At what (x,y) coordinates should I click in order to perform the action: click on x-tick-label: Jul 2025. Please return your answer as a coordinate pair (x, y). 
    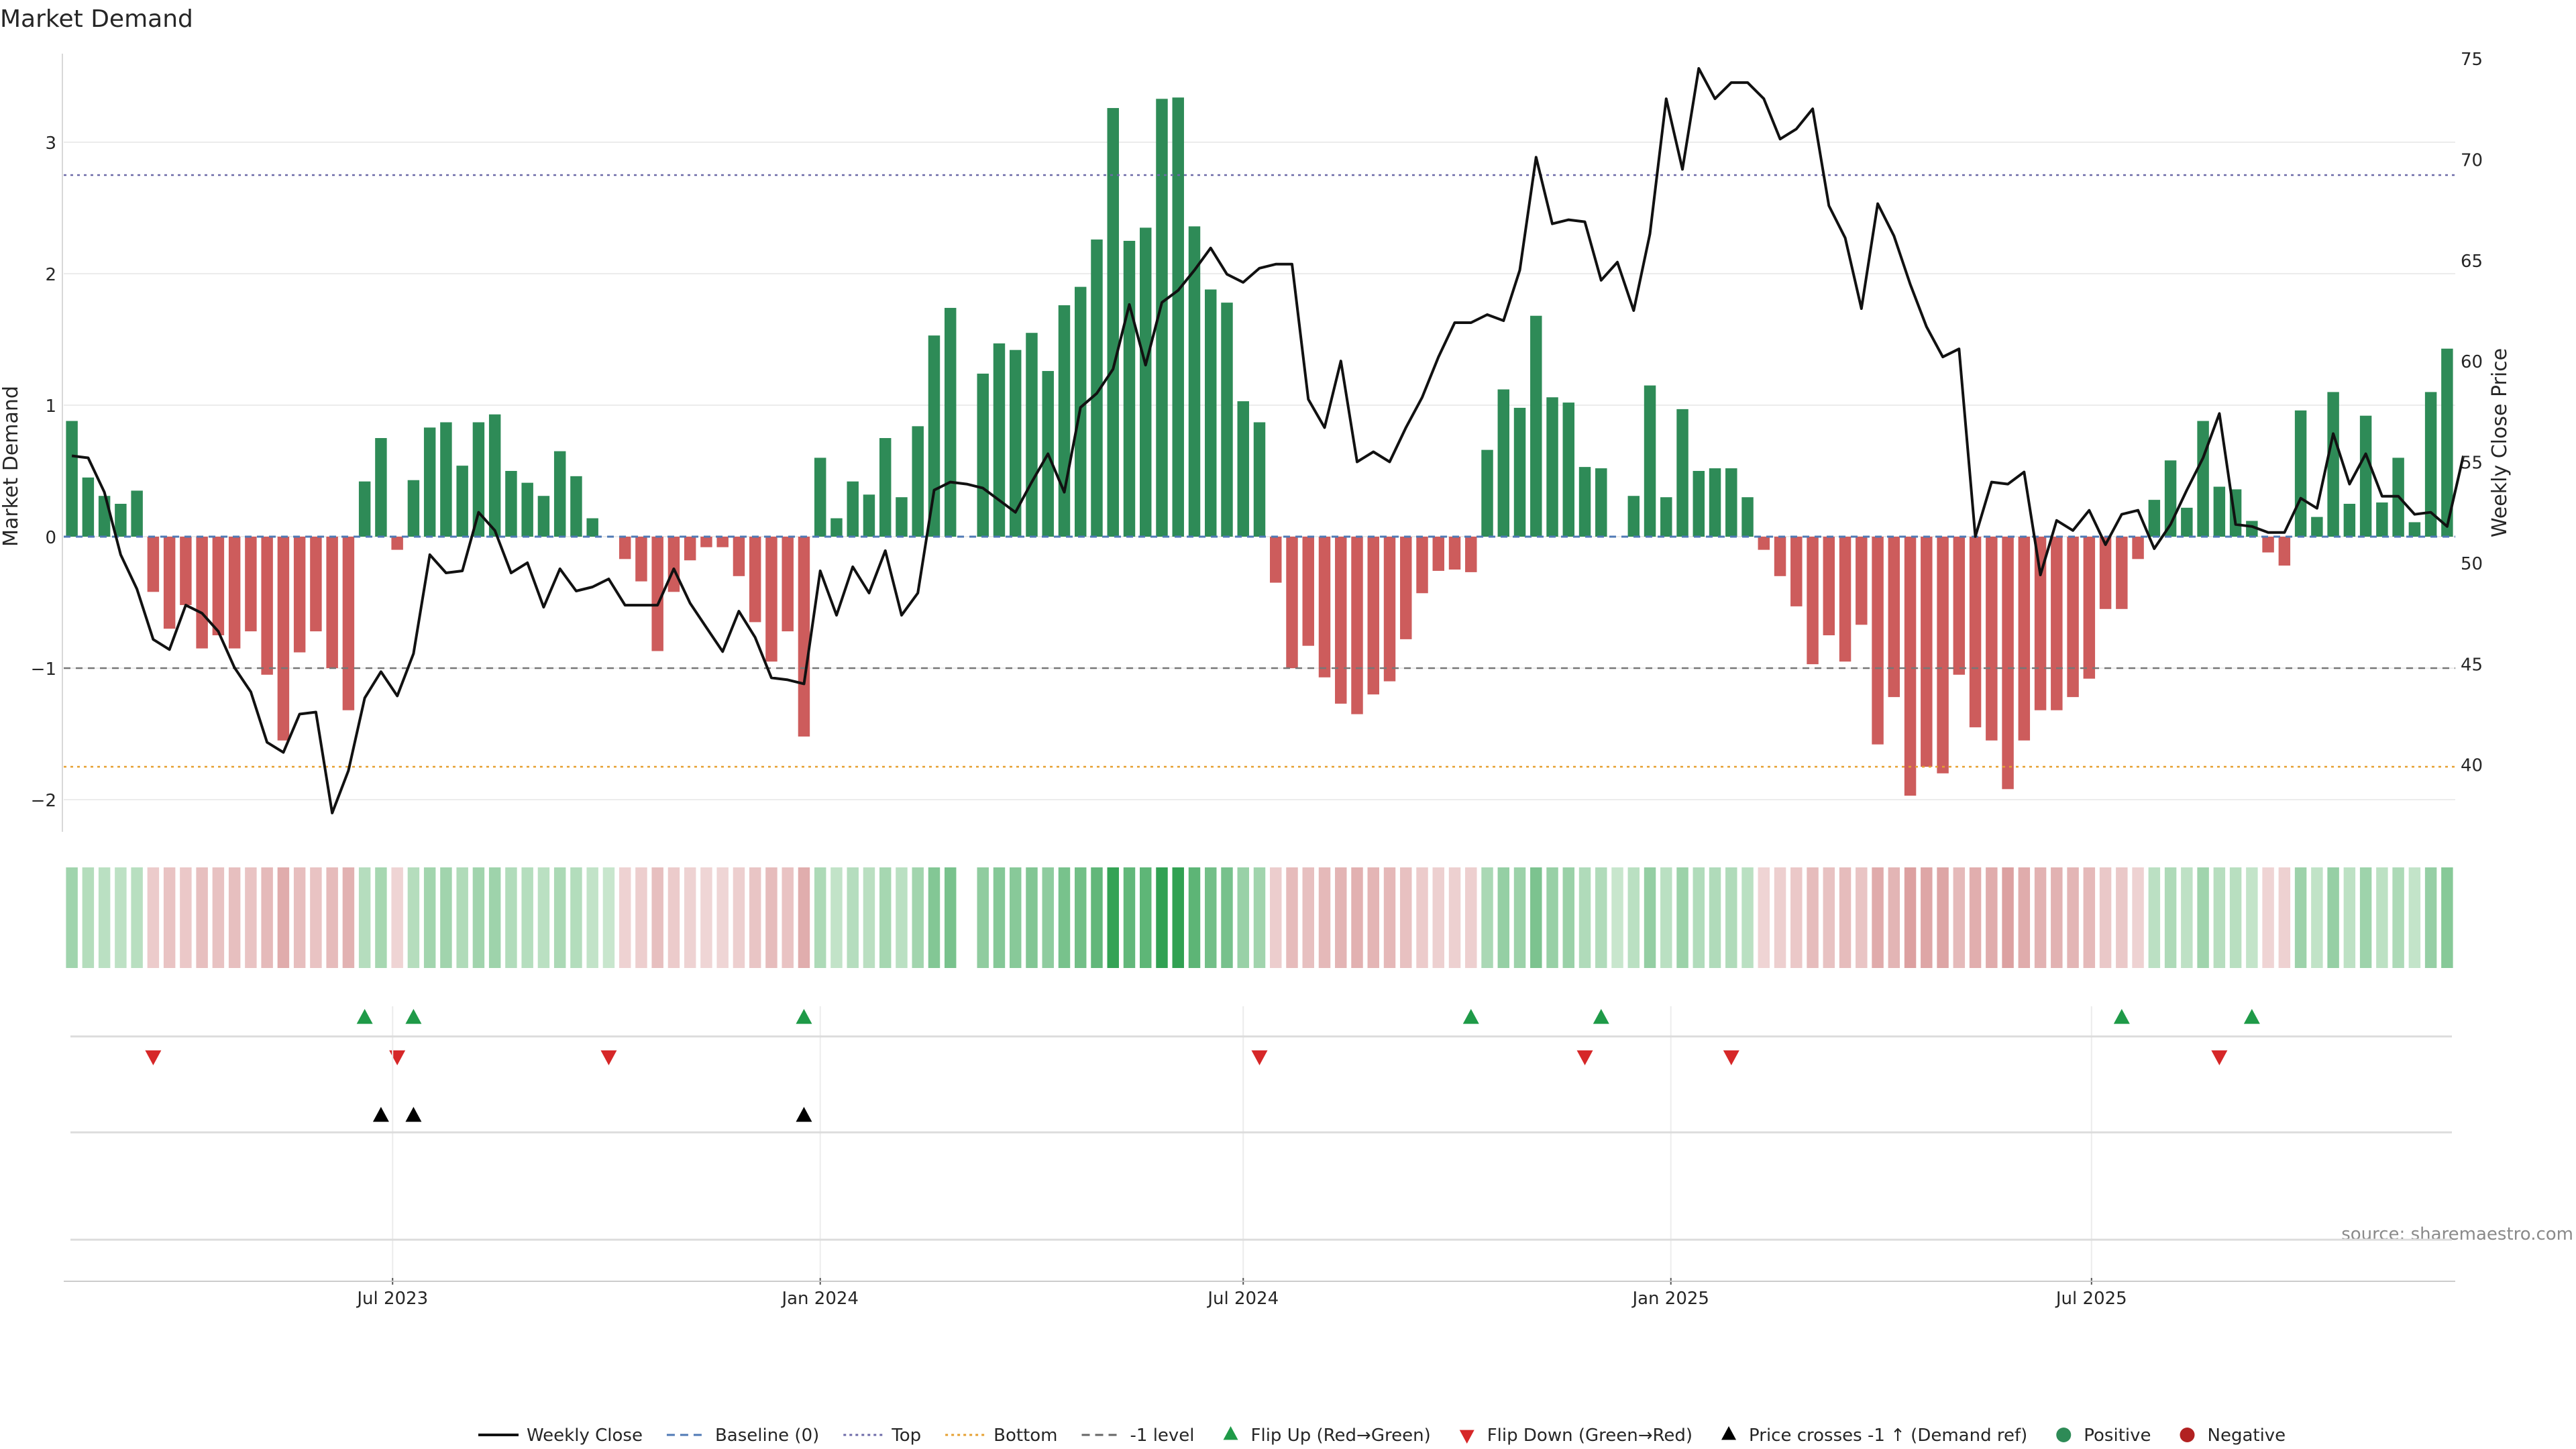
    Looking at the image, I should click on (2091, 1299).